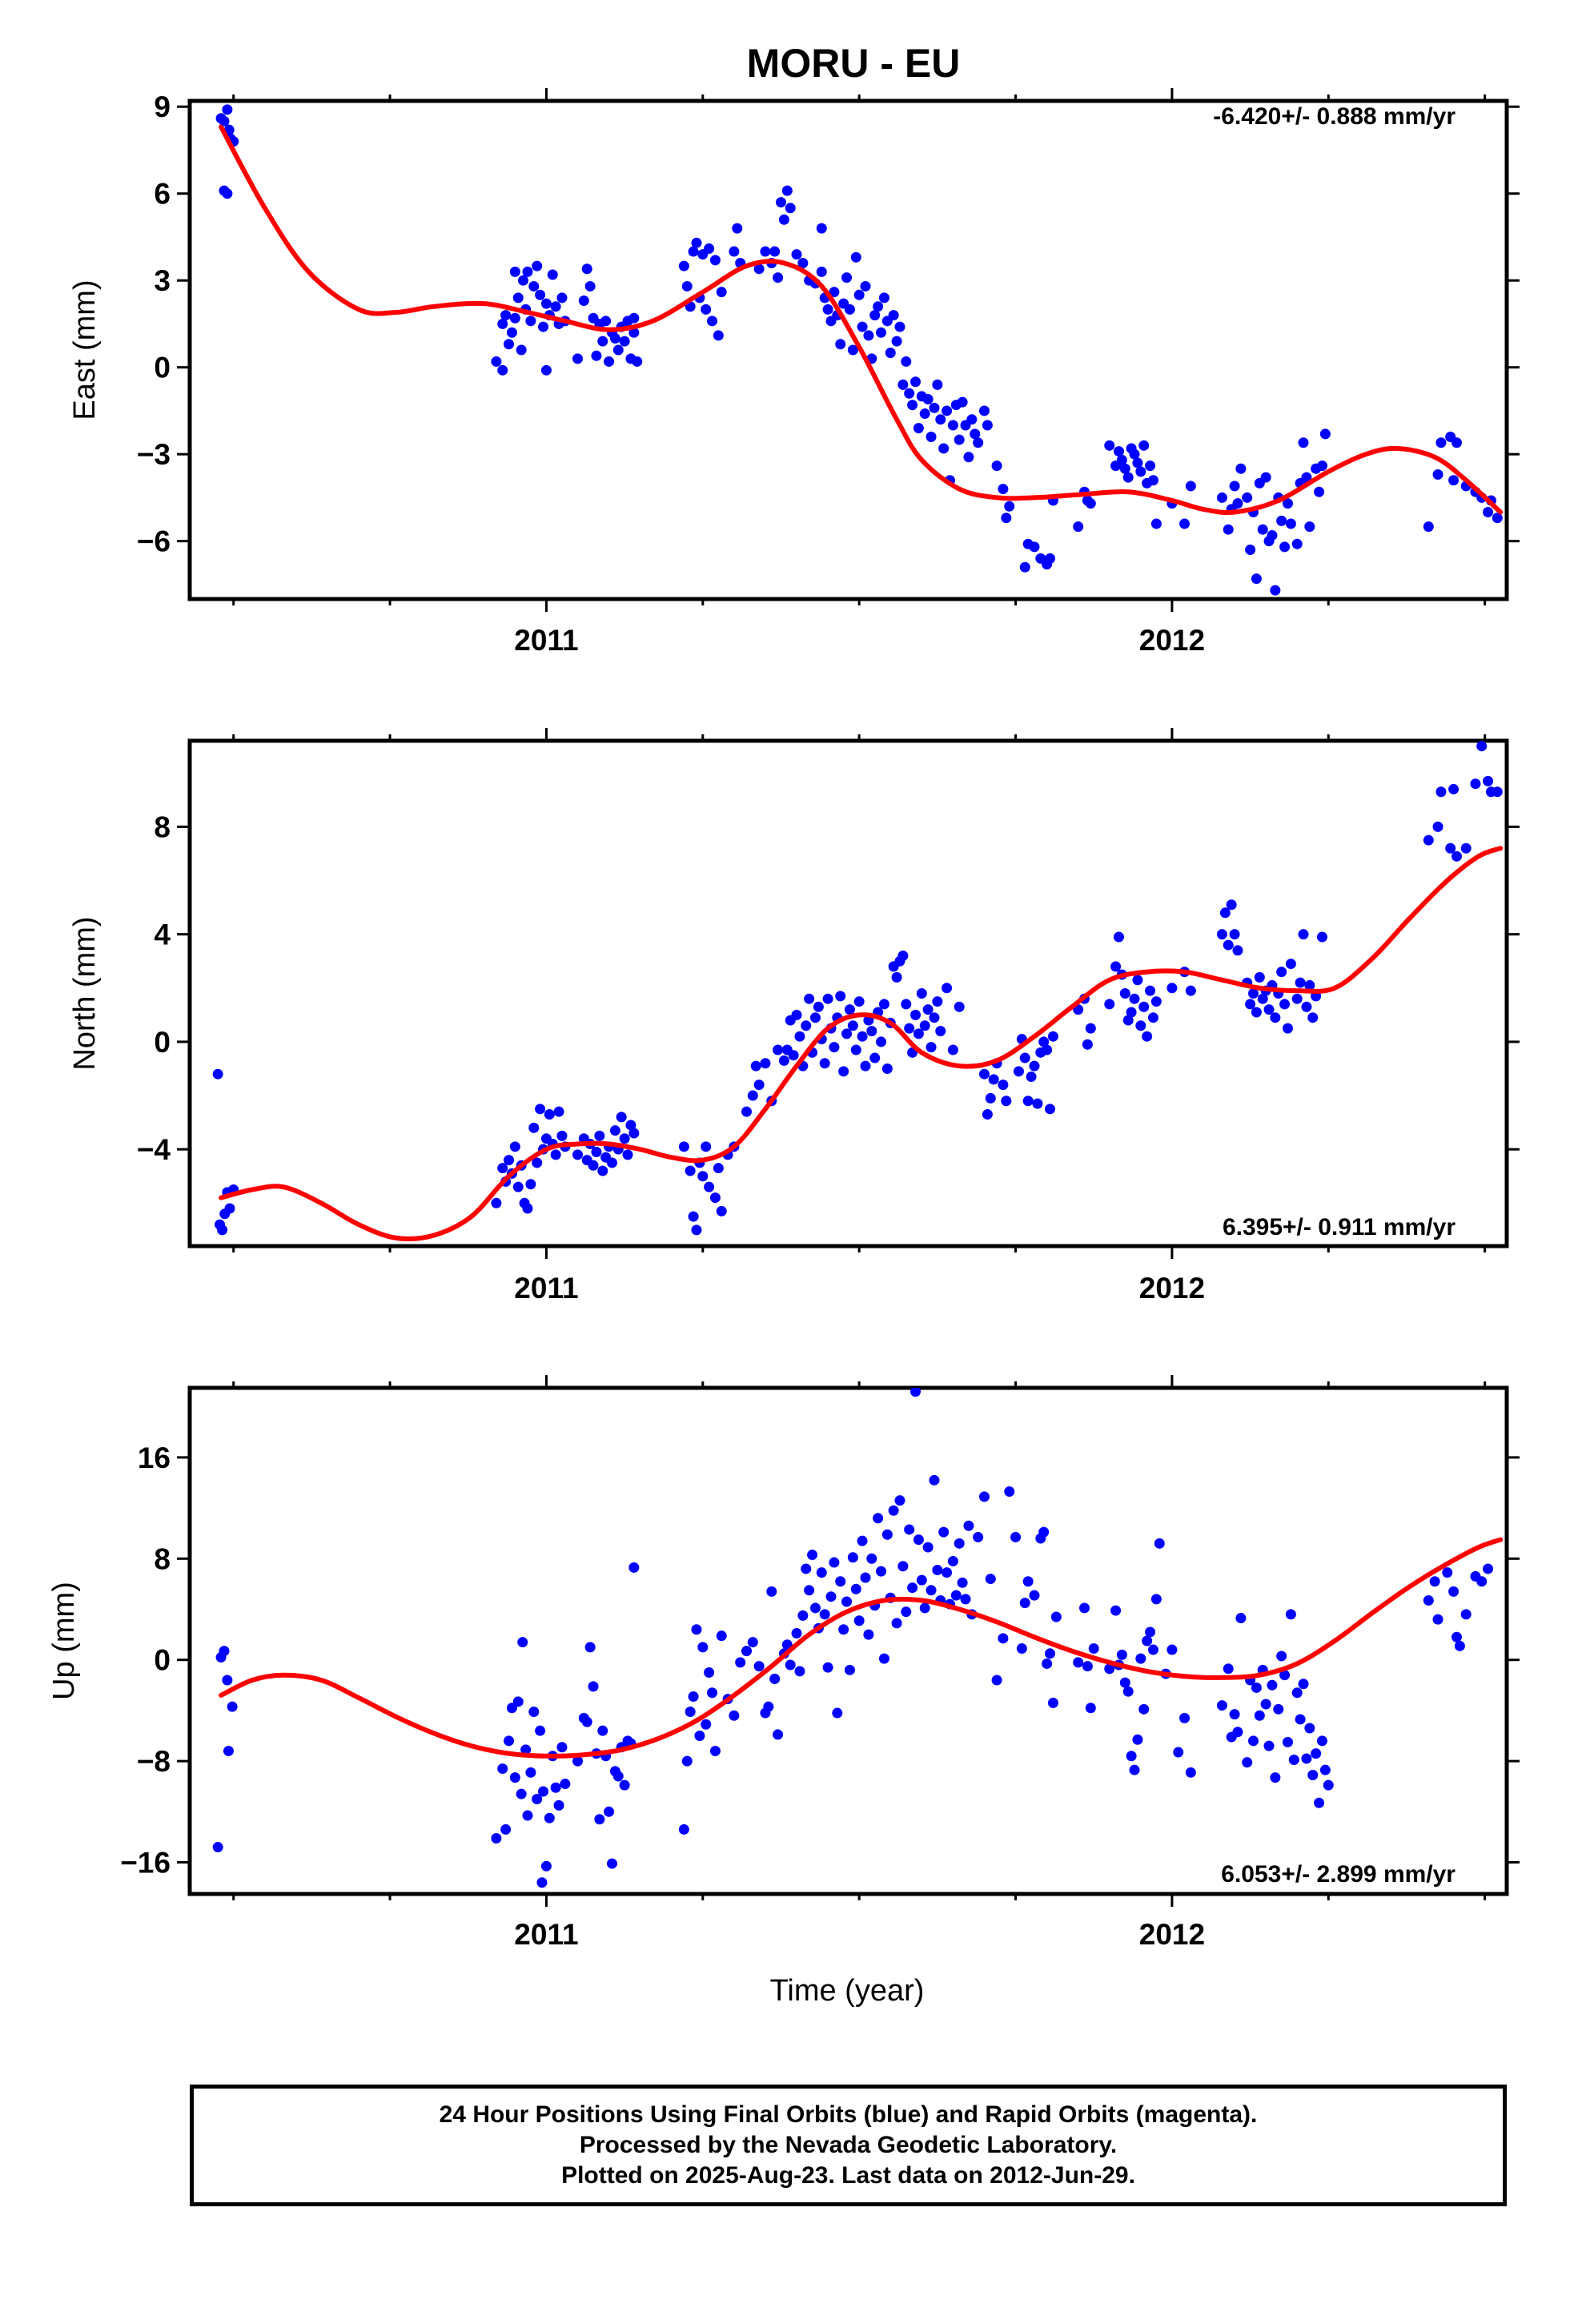 The width and height of the screenshot is (1582, 2324). I want to click on east-x-tick-label: 2012, so click(1172, 640).